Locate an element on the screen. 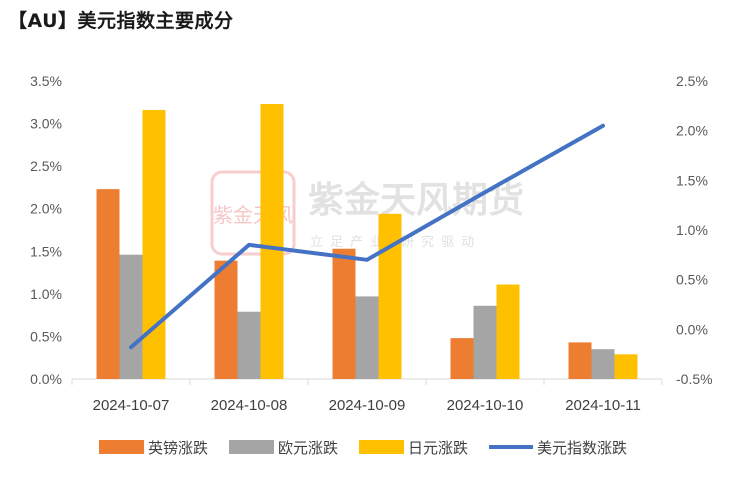 This screenshot has height=477, width=734. chart-title: 【AU】美元指数主要成分 is located at coordinates (121, 21).